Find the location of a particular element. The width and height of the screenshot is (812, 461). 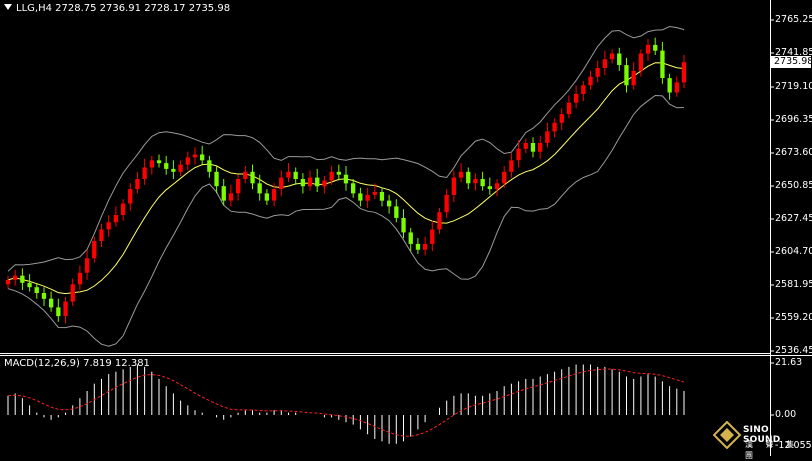

signal-line is located at coordinates (346, 402).